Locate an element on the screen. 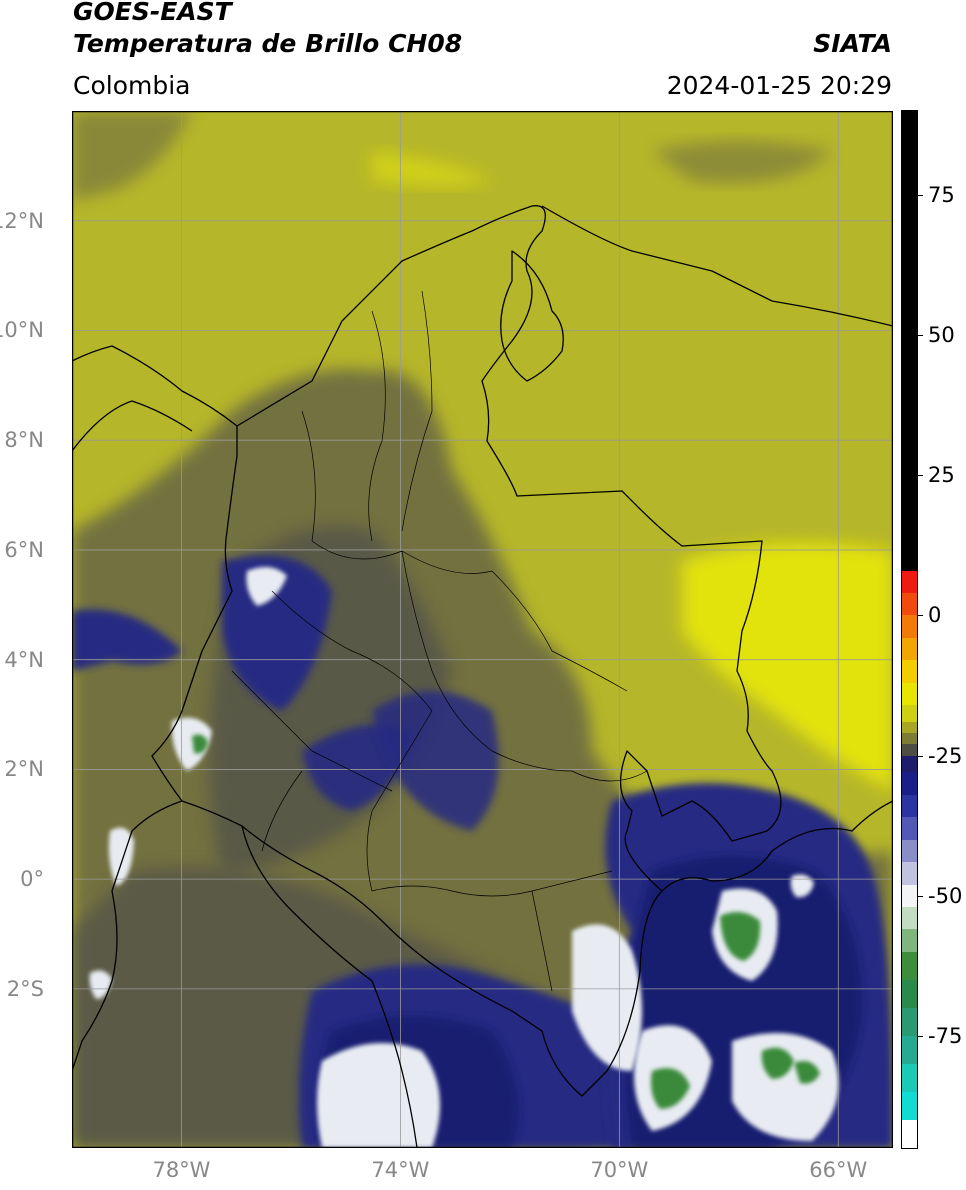 The image size is (966, 1190). caribbean-coast is located at coordinates (717, 266).